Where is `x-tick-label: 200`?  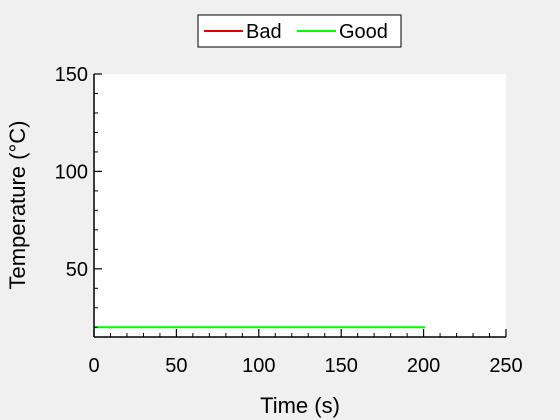
x-tick-label: 200 is located at coordinates (423, 366).